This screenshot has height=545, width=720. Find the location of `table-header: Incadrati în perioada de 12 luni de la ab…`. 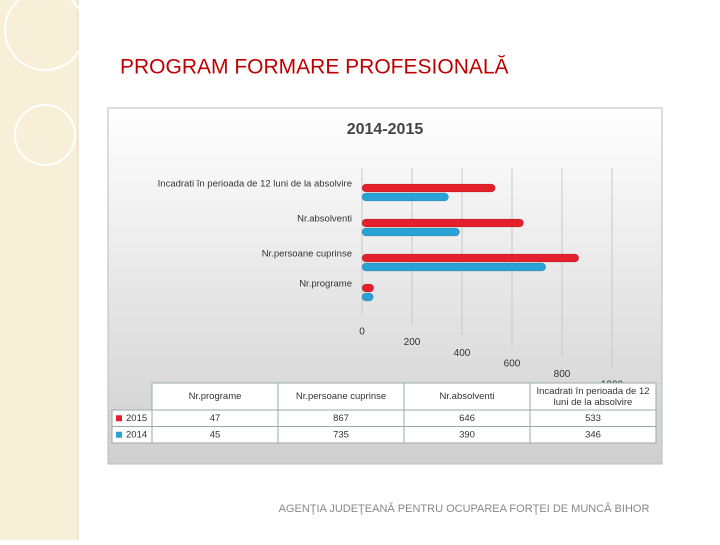

table-header: Incadrati în perioada de 12 luni de la ab… is located at coordinates (592, 397).